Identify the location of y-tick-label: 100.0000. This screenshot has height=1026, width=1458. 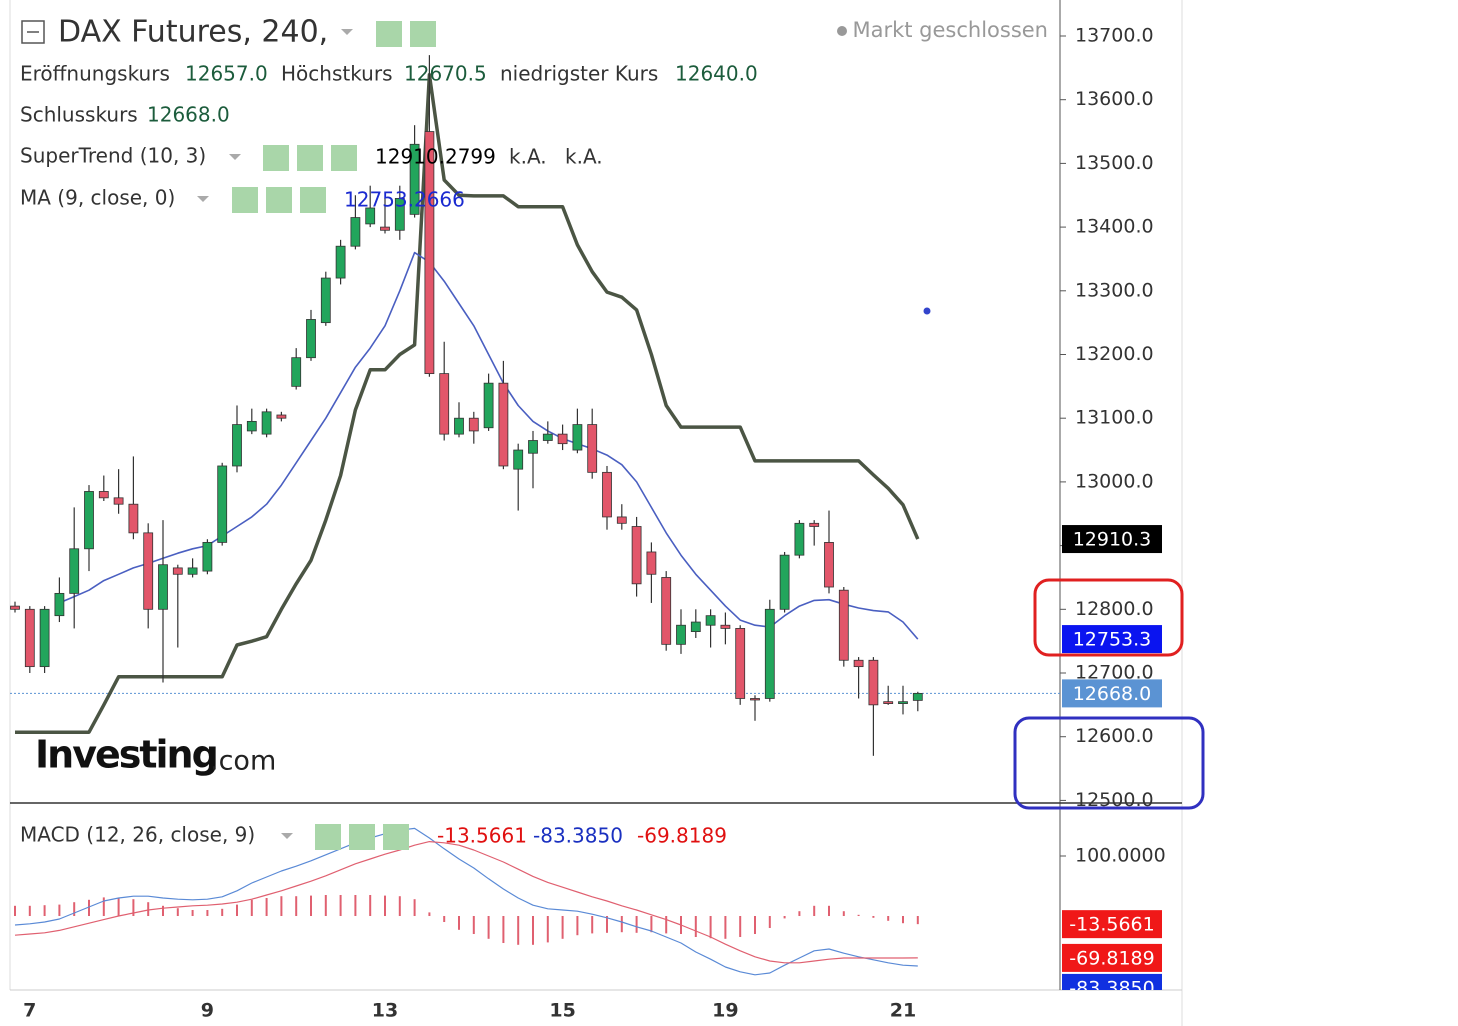
(1120, 855).